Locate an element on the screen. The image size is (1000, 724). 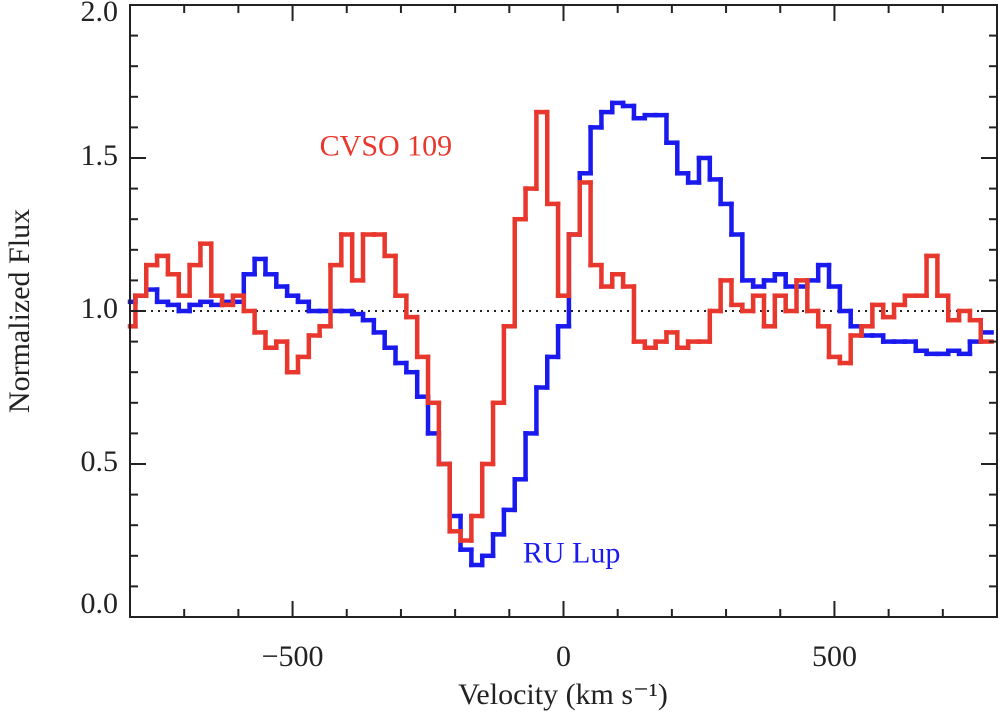
x-tick-label: 500 is located at coordinates (834, 656).